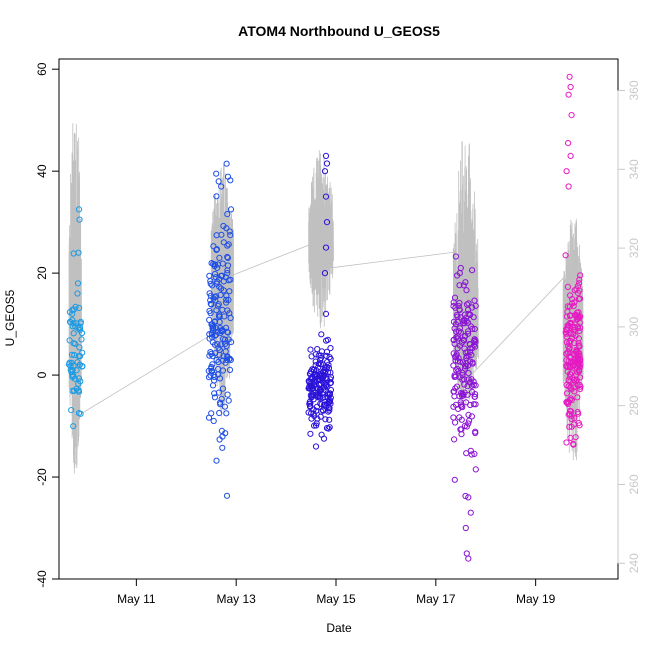  Describe the element at coordinates (10, 317) in the screenshot. I see `y-axis-label: U_GEOS5` at that location.